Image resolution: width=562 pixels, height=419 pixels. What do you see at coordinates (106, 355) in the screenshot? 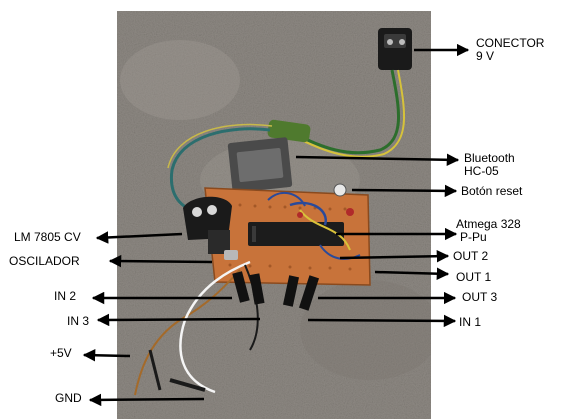
I see `arrow-plus5v` at bounding box center [106, 355].